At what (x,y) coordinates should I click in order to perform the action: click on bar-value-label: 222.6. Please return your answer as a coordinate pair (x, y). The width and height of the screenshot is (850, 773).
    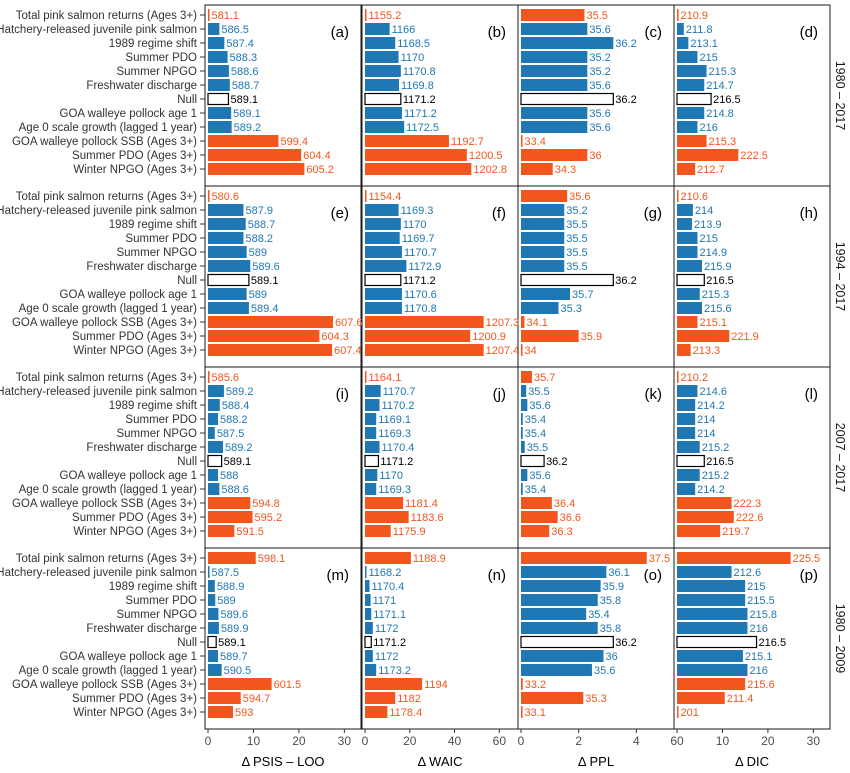
    Looking at the image, I should click on (750, 518).